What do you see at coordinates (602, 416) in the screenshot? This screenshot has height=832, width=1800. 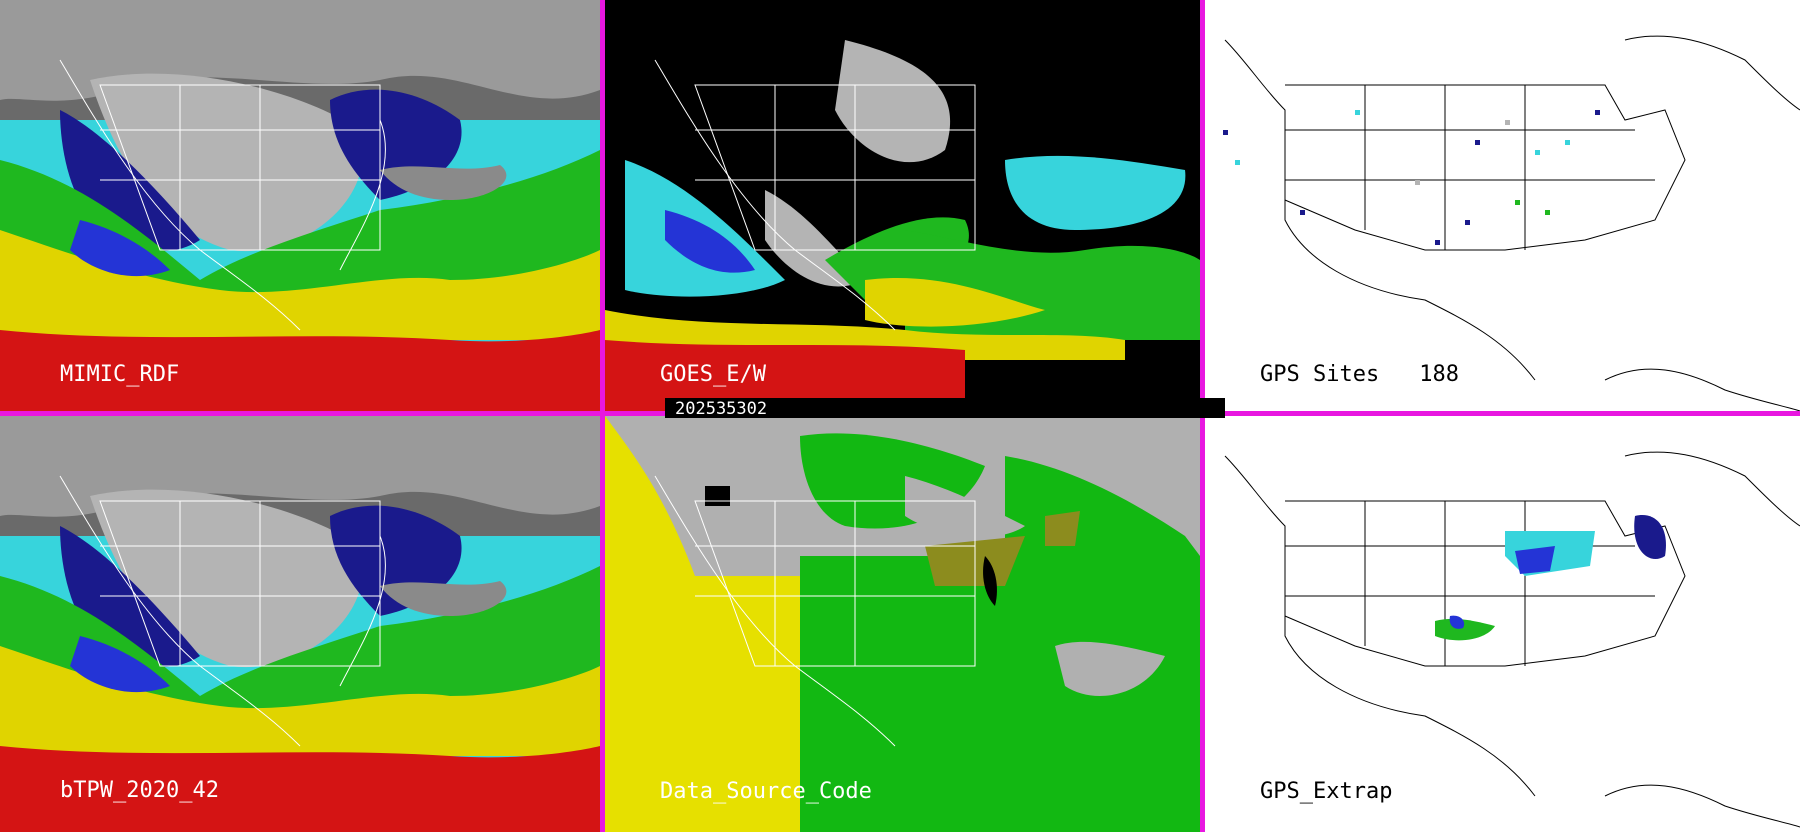 I see `vertical-divider-left` at bounding box center [602, 416].